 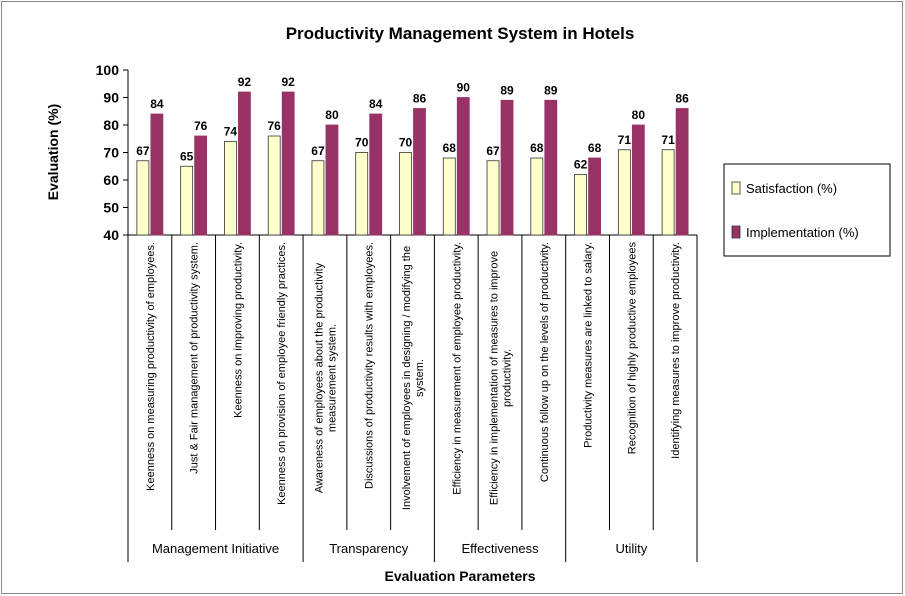 I want to click on y-tick-label: 50, so click(x=111, y=208).